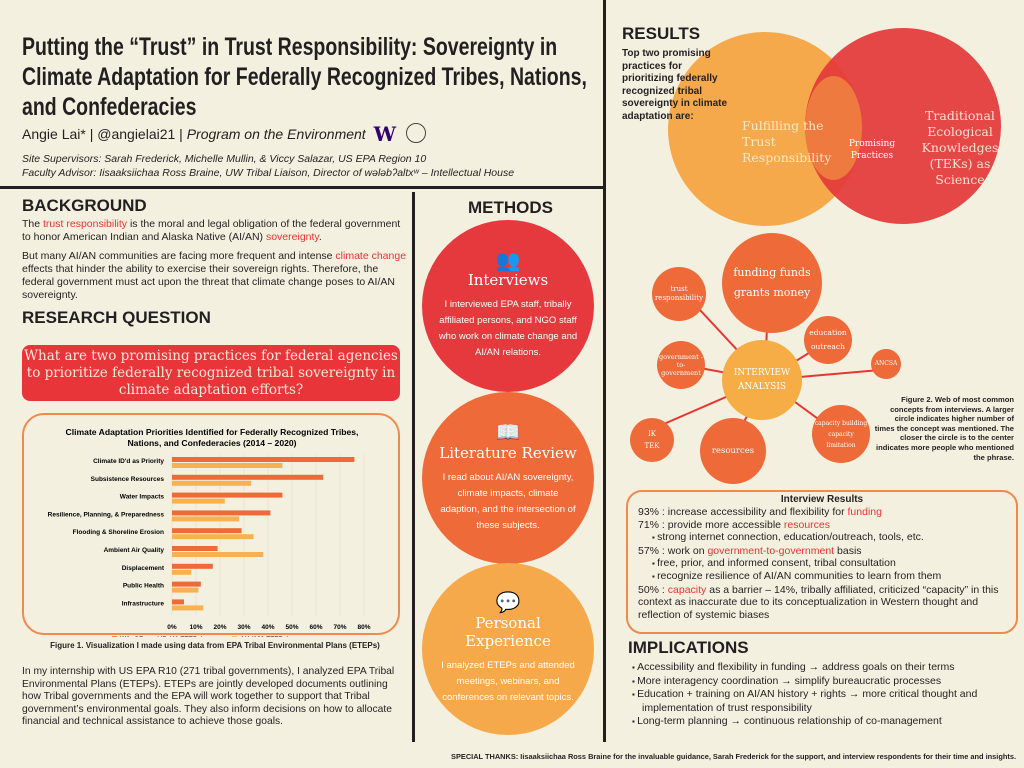 The width and height of the screenshot is (1024, 768). Describe the element at coordinates (734, 524) in the screenshot. I see `result-resources: 71% : provide more accessible resources` at that location.